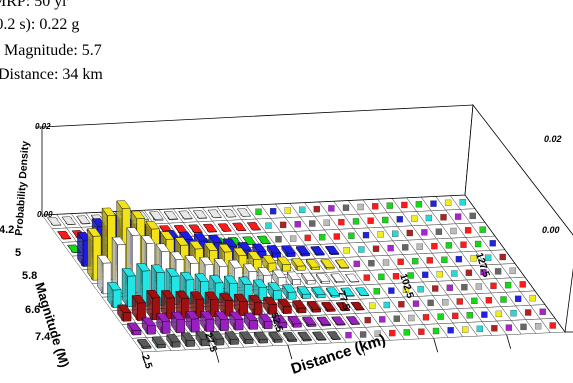  I want to click on magnitude-tick-label: 4.2, so click(7, 230).